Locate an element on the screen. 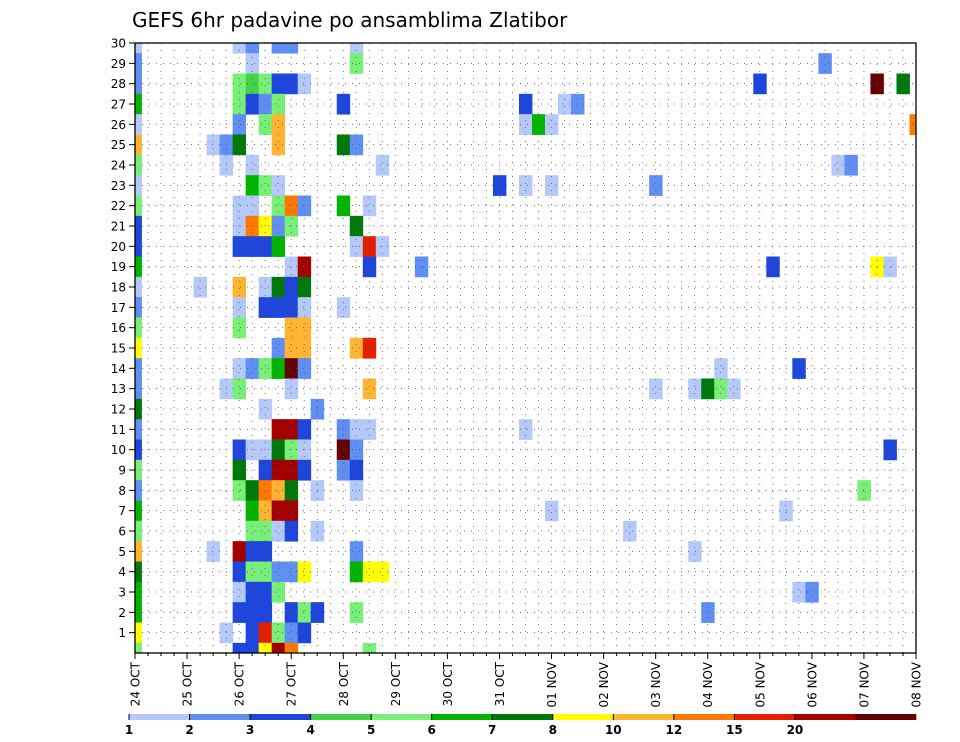 This screenshot has width=960, height=742. x-tick-label: 29 OCT is located at coordinates (396, 683).